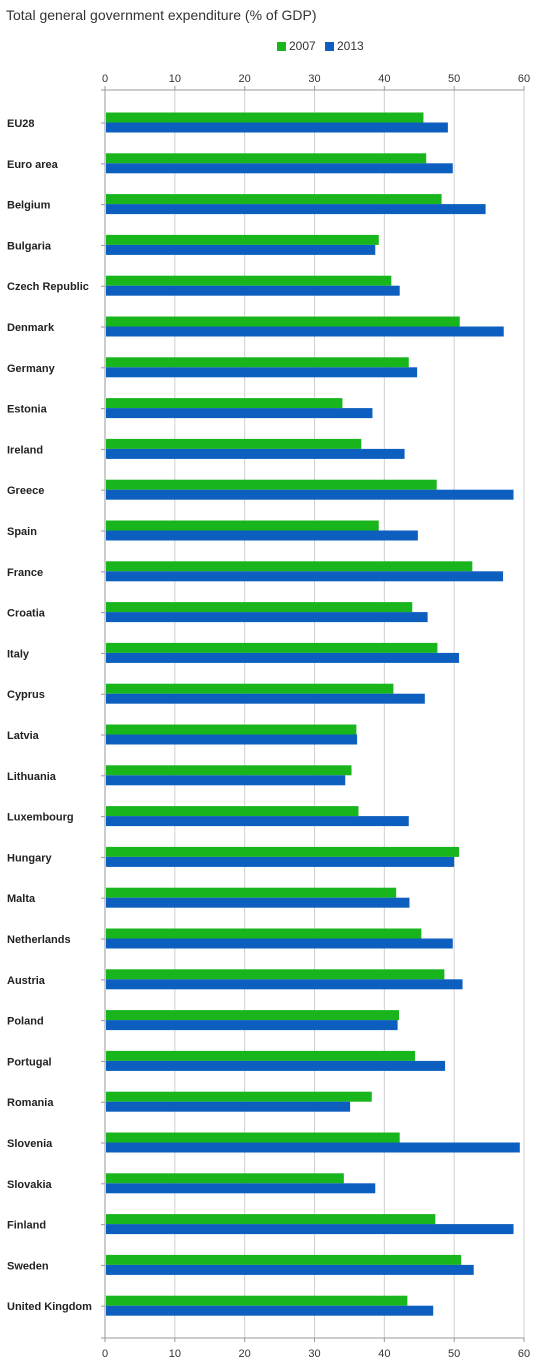  Describe the element at coordinates (271, 484) in the screenshot. I see `bar-greece-2007` at that location.